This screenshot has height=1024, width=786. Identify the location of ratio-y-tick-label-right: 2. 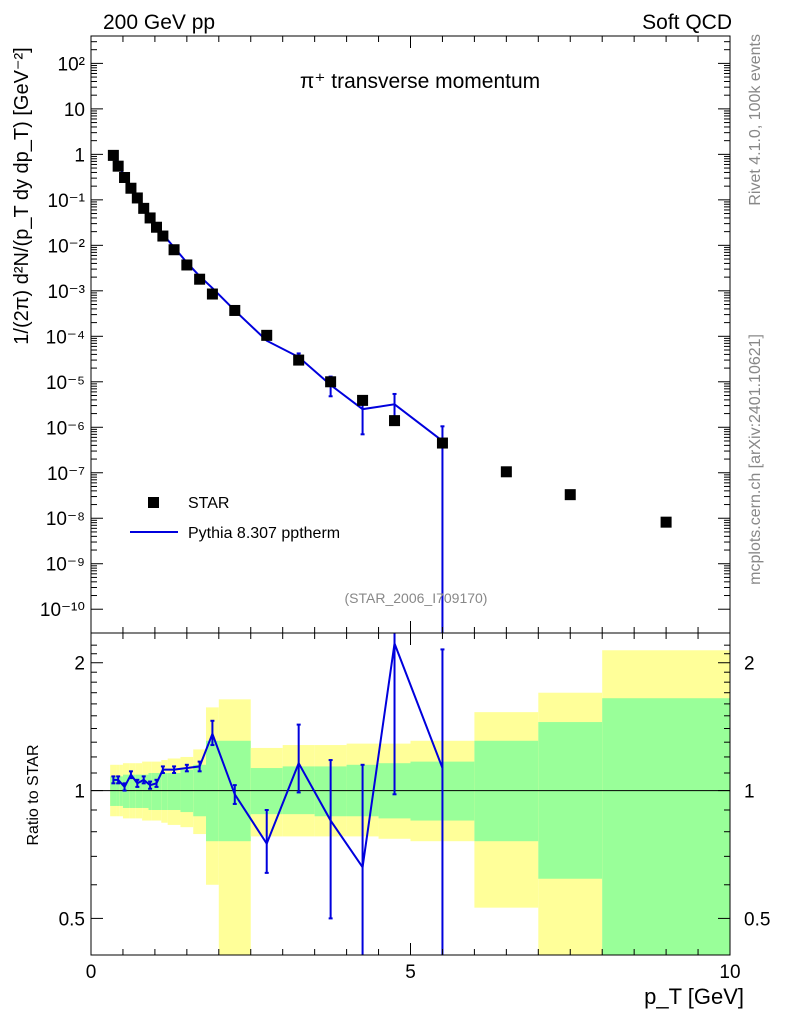
(749, 664).